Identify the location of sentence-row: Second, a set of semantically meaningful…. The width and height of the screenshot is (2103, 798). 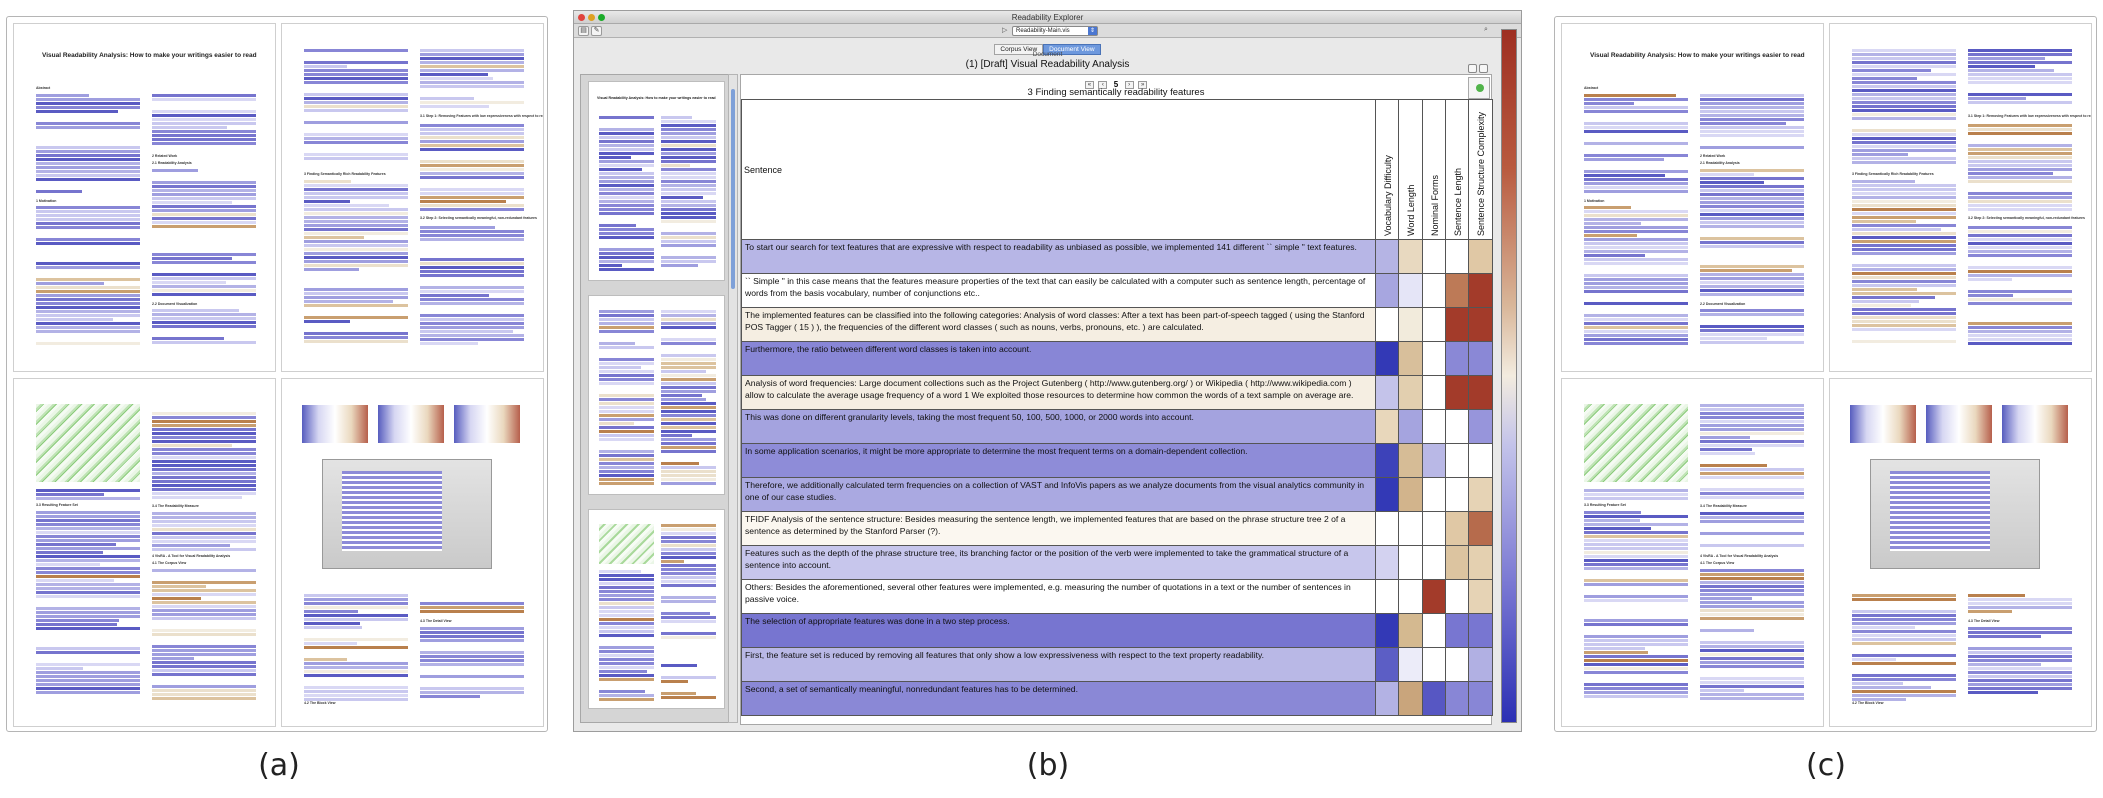
(1117, 698).